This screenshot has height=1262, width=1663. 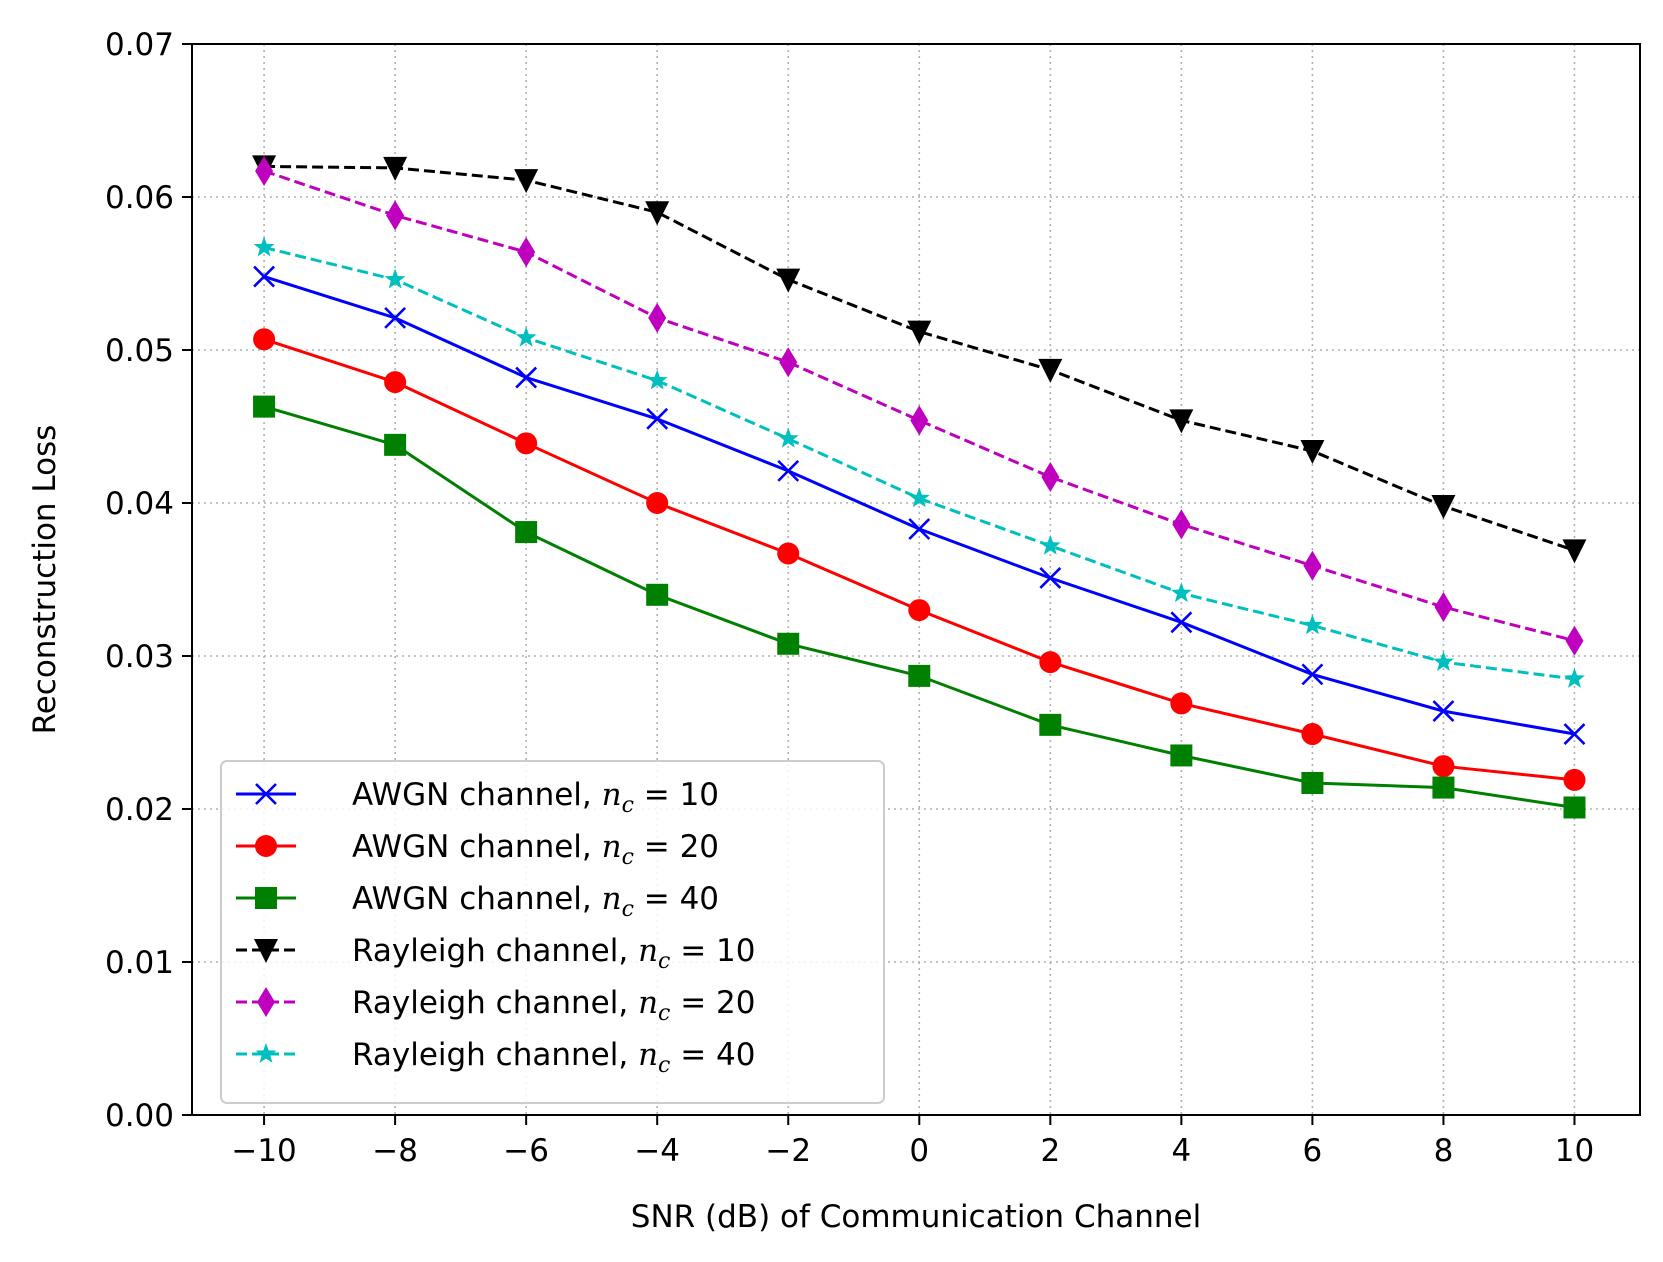 I want to click on x-tick-label: 10, so click(x=1574, y=1151).